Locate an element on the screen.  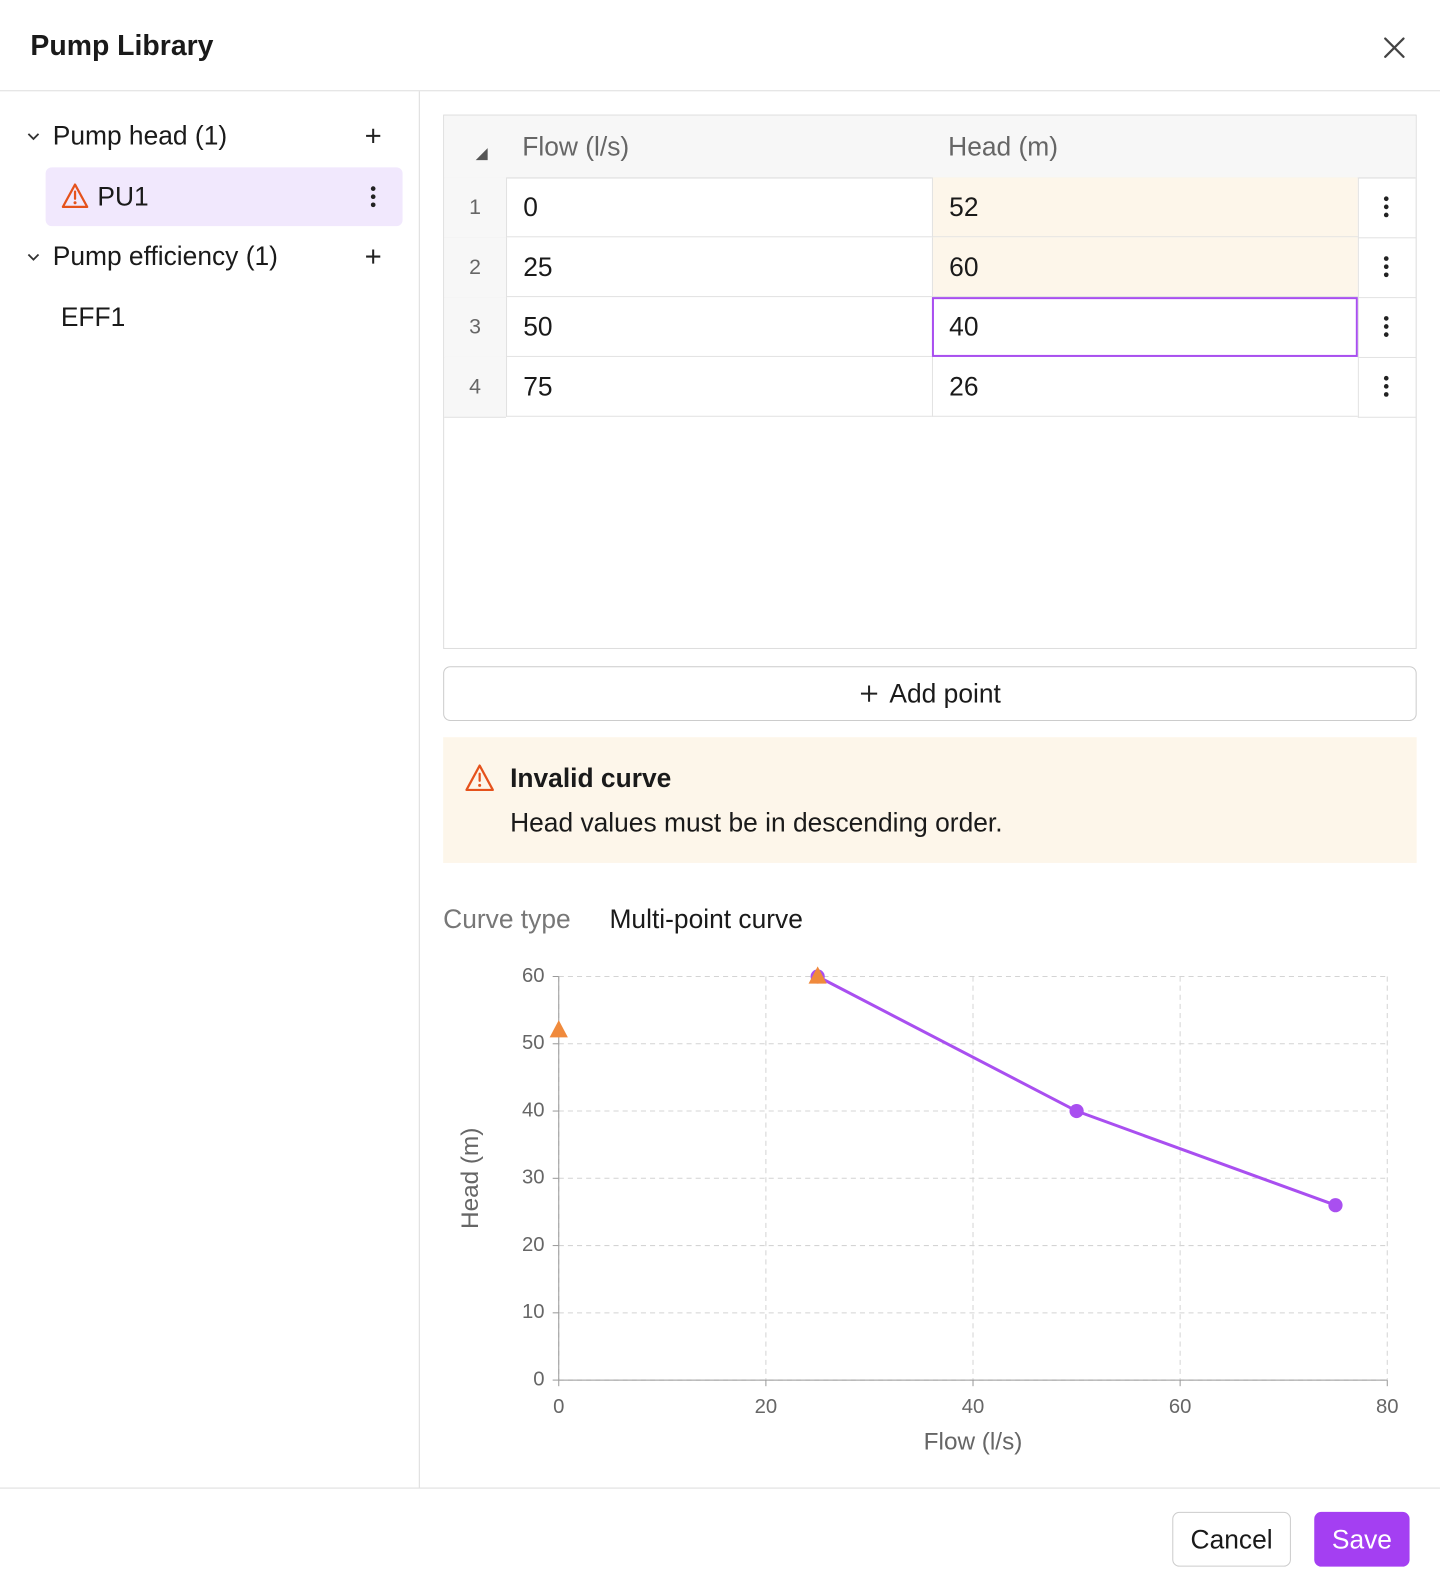
curve-type-value: Multi-point curve is located at coordinates (706, 918).